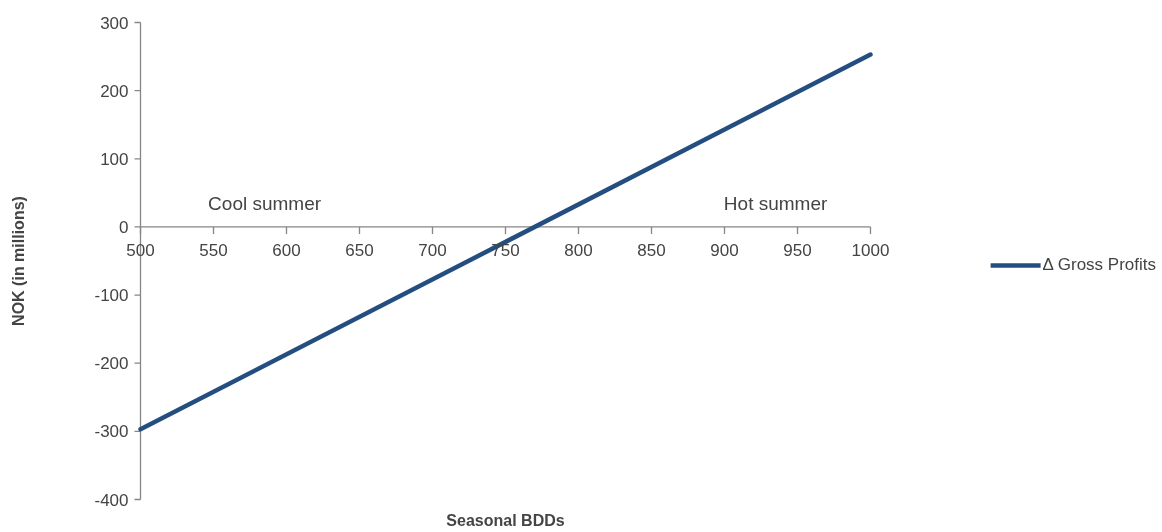 The width and height of the screenshot is (1162, 532). I want to click on x-tick-label: 550, so click(213, 250).